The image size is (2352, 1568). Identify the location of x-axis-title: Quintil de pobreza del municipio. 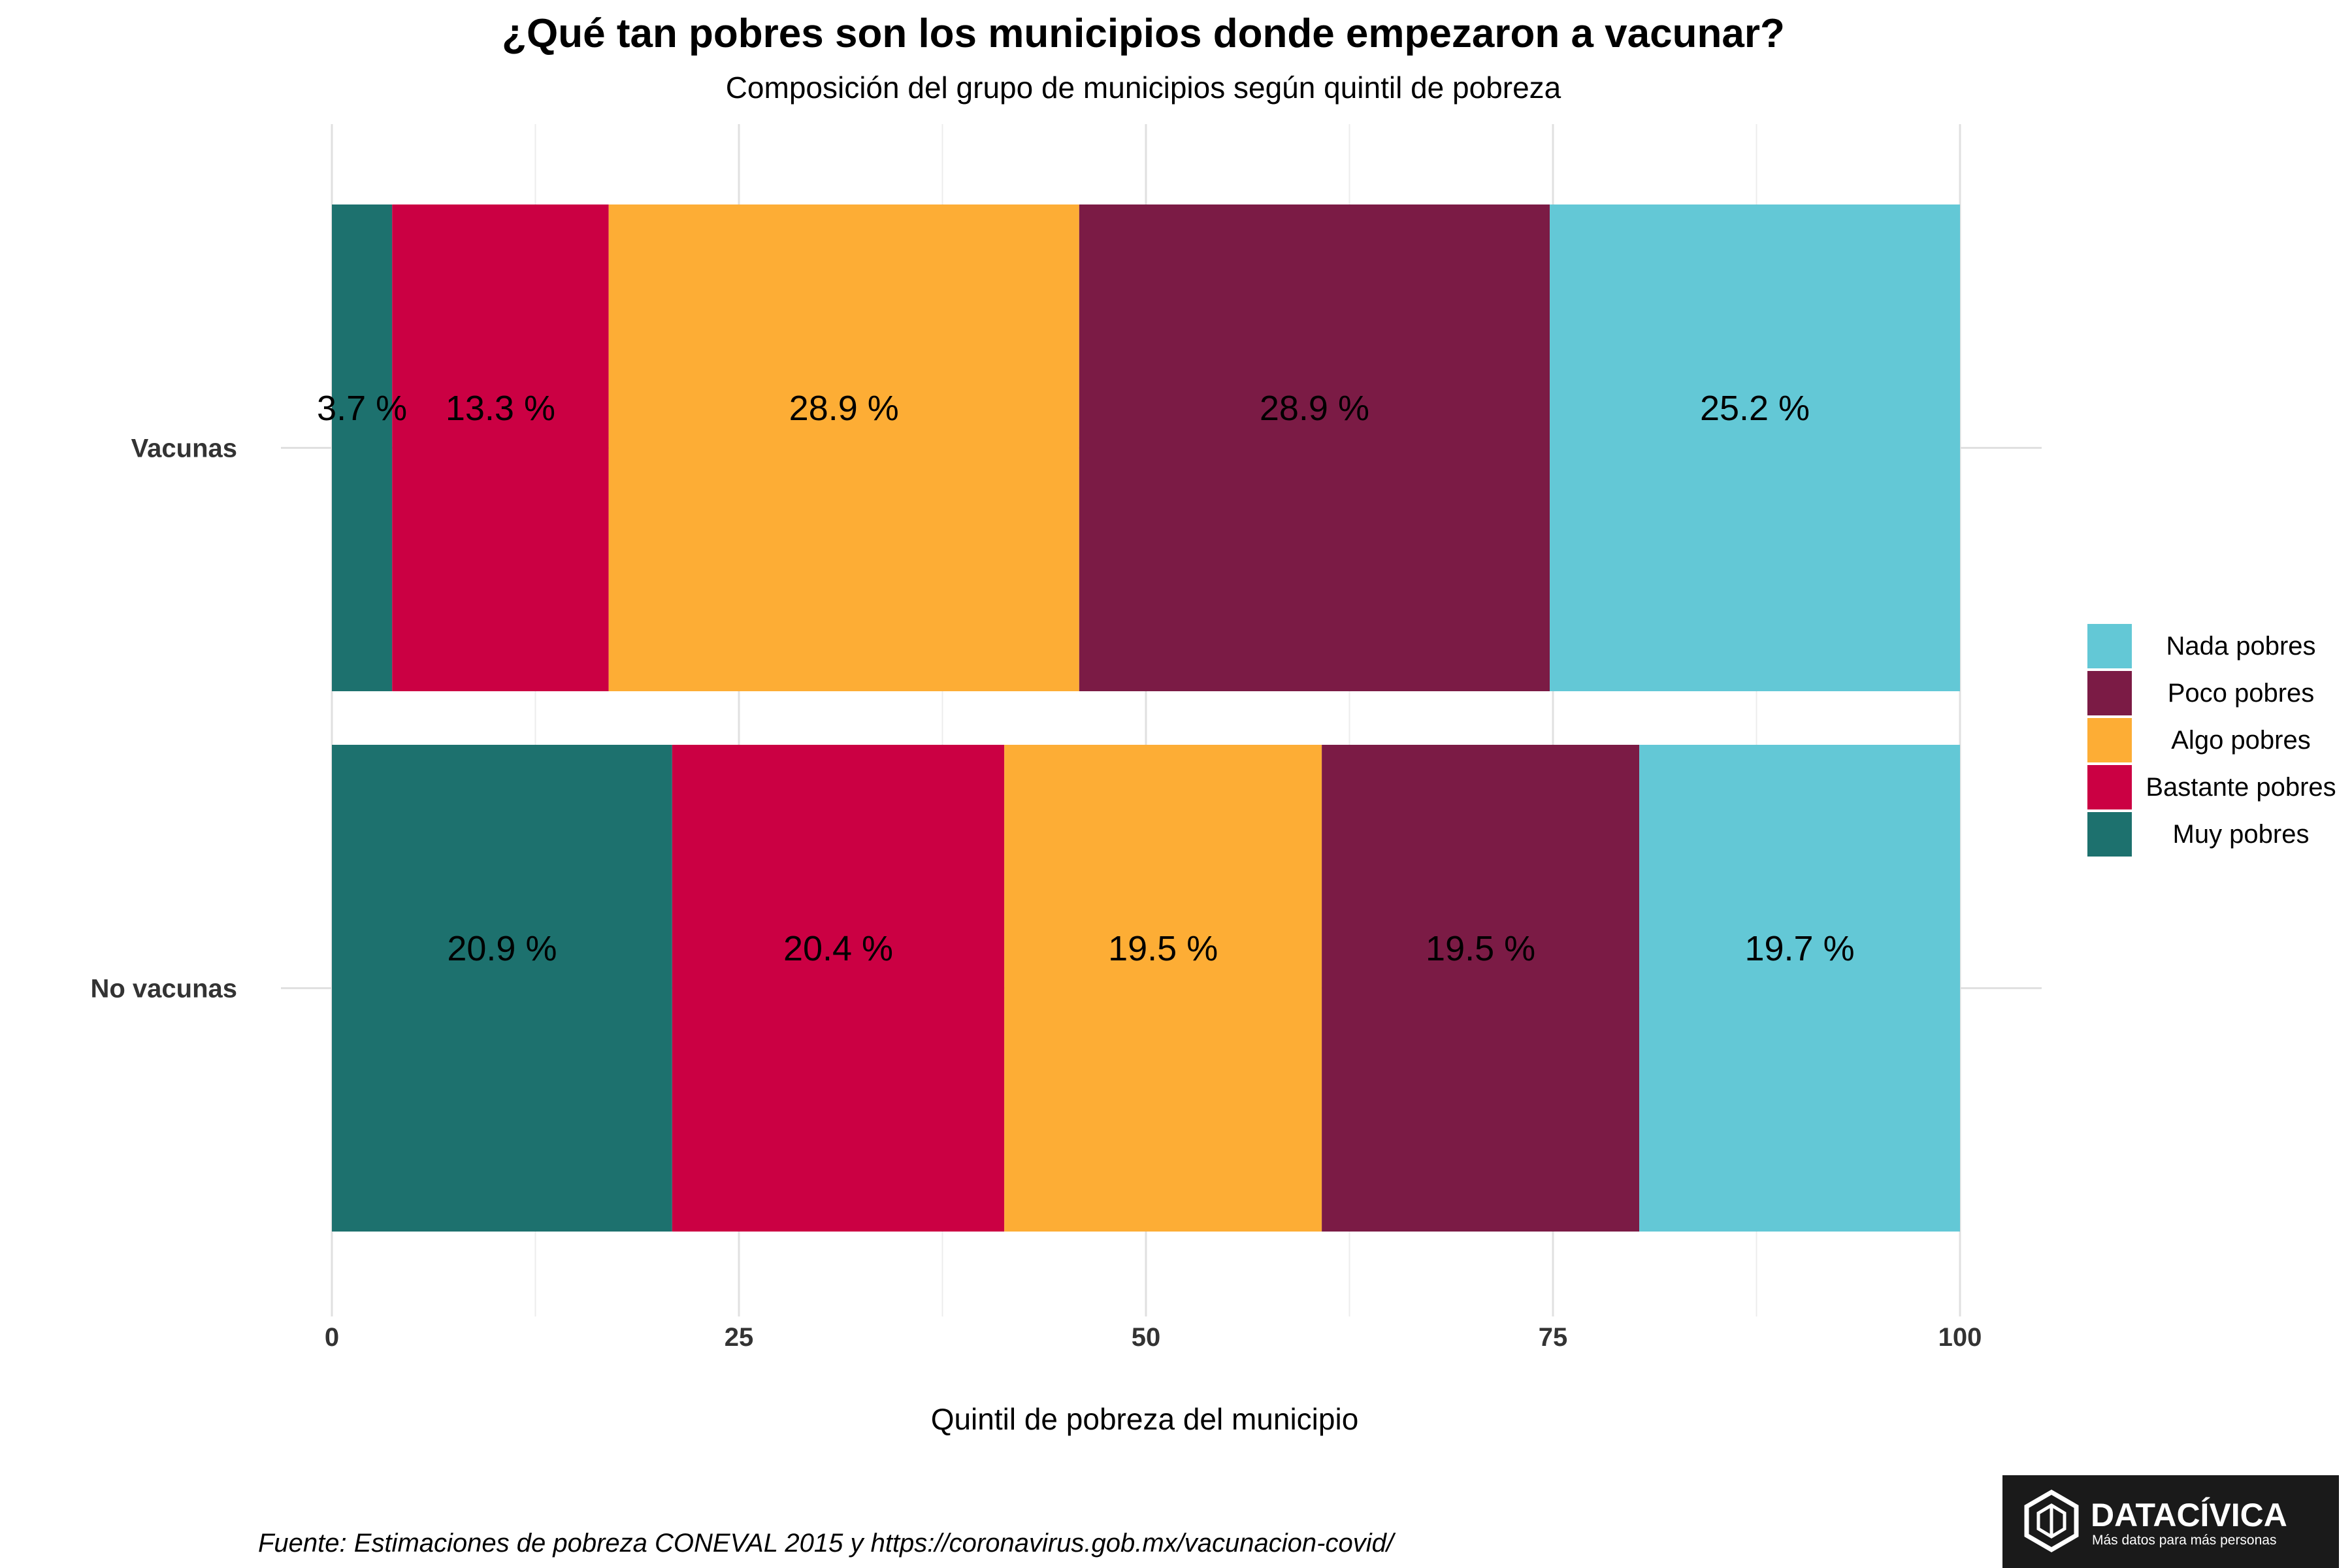
(1145, 1419).